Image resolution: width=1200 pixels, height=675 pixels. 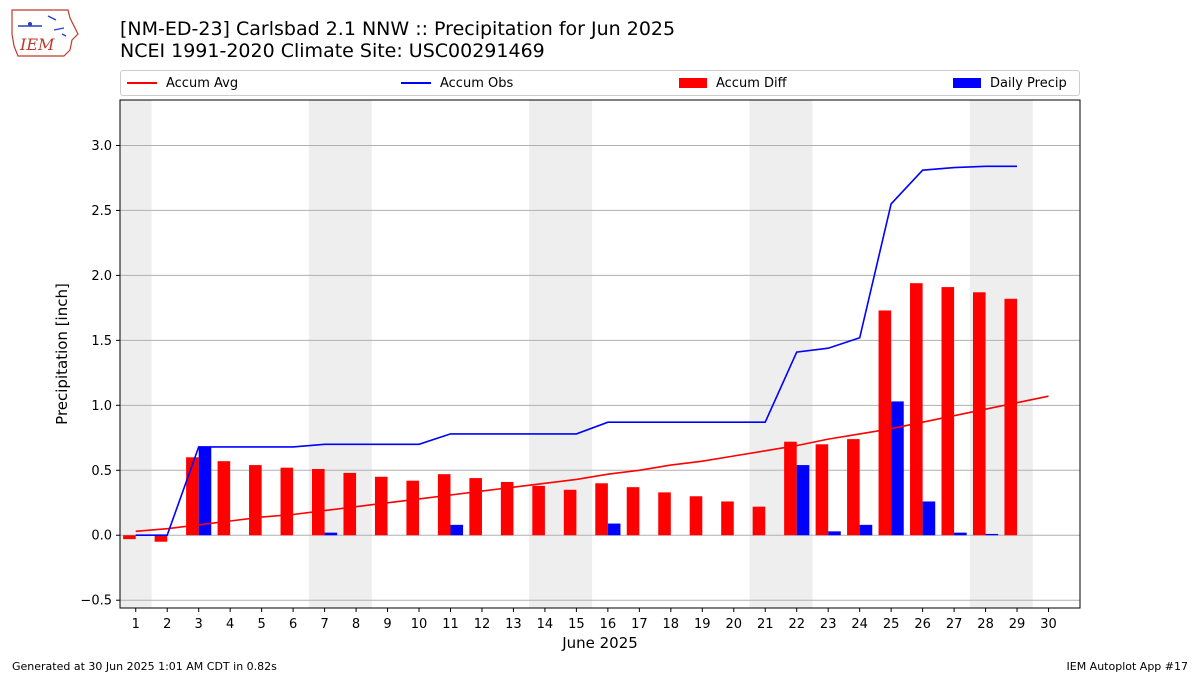 I want to click on x-tick-label-29: 29, so click(x=1017, y=624).